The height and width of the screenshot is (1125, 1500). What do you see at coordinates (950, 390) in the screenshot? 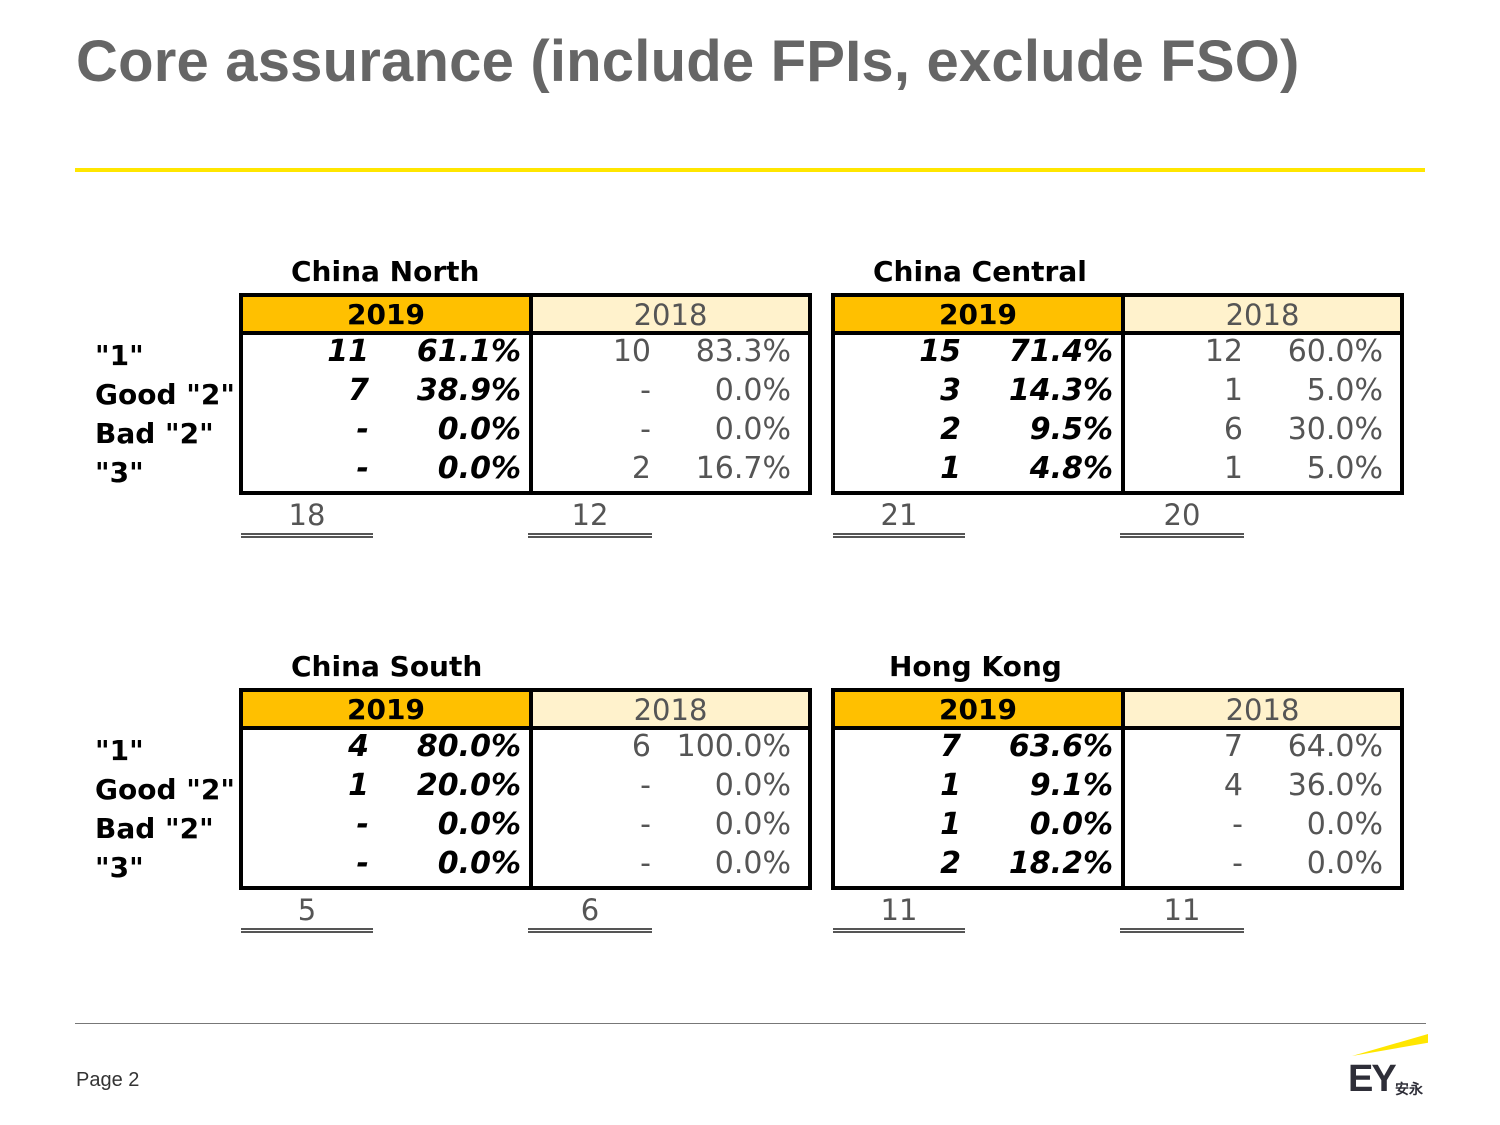
I see `count-2019: 3` at bounding box center [950, 390].